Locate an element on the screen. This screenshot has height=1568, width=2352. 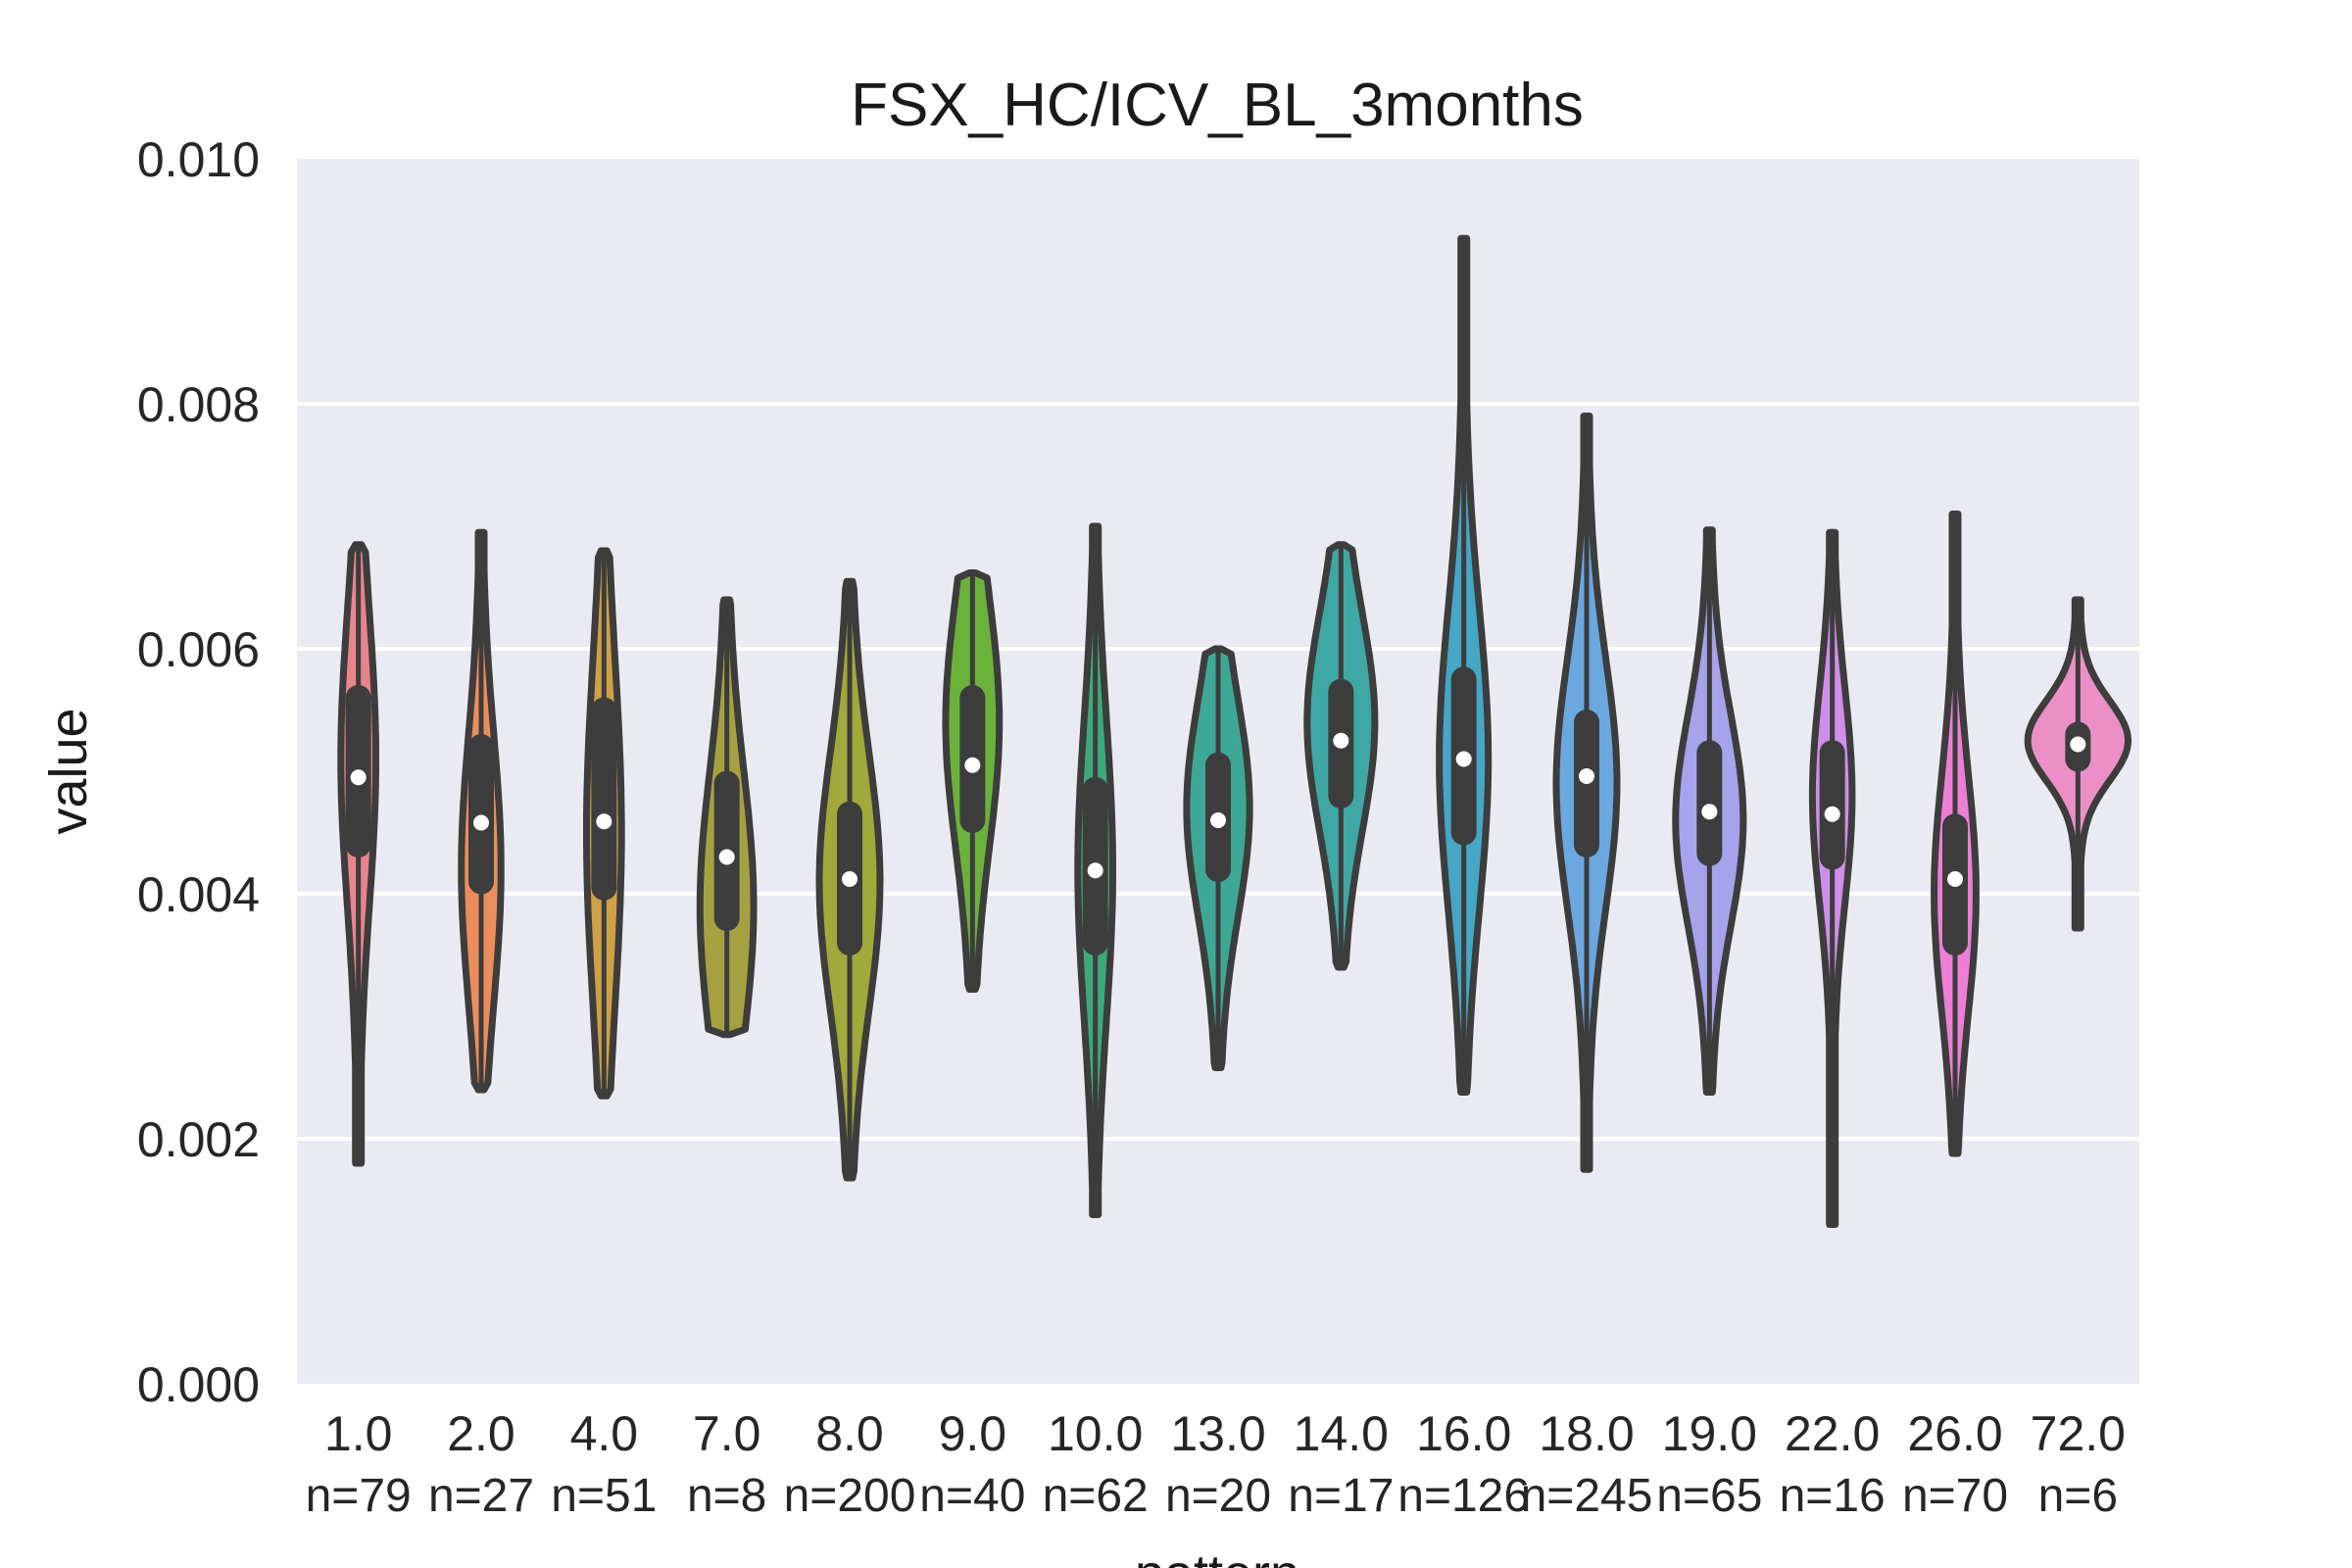
violin-4.0 is located at coordinates (604, 823).